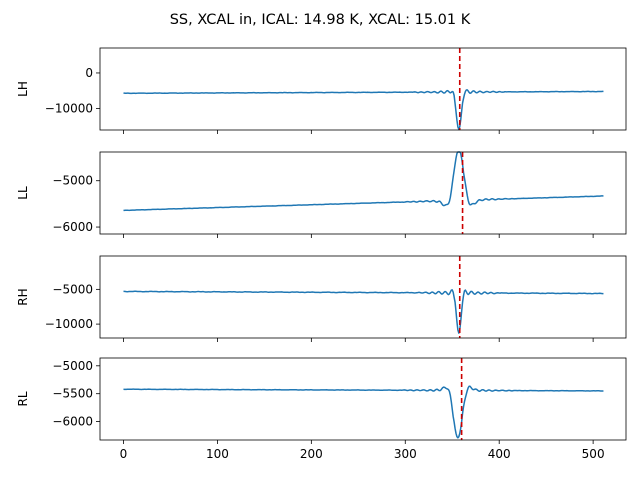  What do you see at coordinates (363, 412) in the screenshot?
I see `series-line-rl` at bounding box center [363, 412].